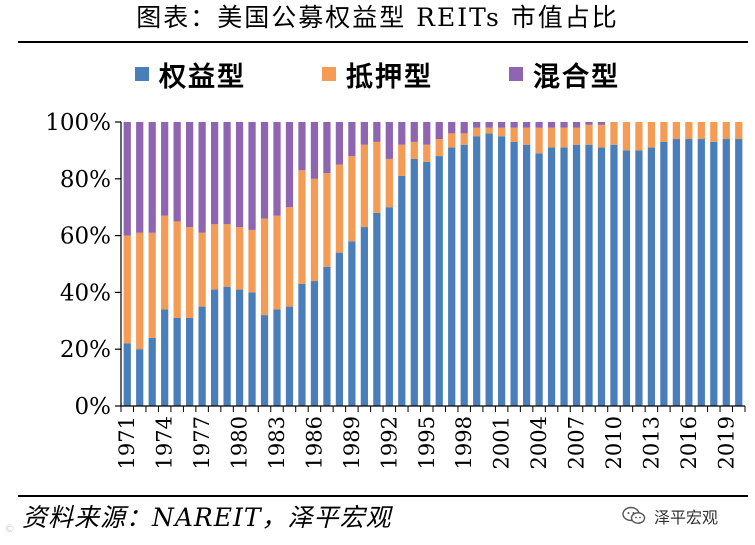 Image resolution: width=755 pixels, height=545 pixels. What do you see at coordinates (402, 133) in the screenshot?
I see `bar-hybrid-1993` at bounding box center [402, 133].